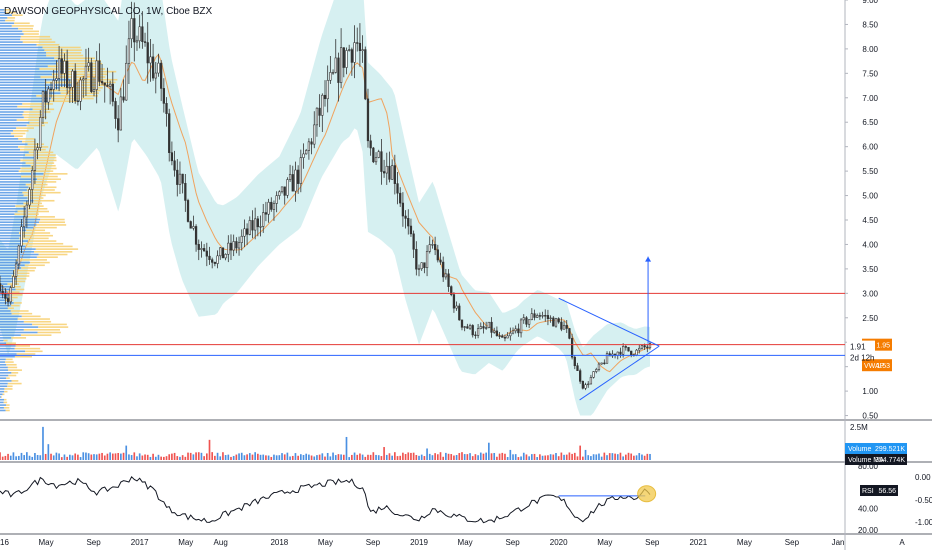 The height and width of the screenshot is (550, 932). Describe the element at coordinates (325, 542) in the screenshot. I see `time-axis-label: May` at that location.